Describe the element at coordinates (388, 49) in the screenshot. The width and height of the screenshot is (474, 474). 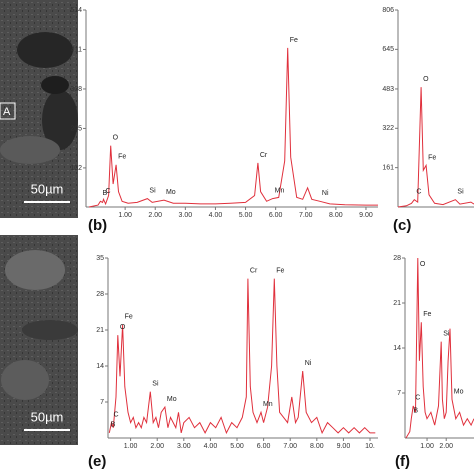
I see `y-tick-label: 645` at that location.